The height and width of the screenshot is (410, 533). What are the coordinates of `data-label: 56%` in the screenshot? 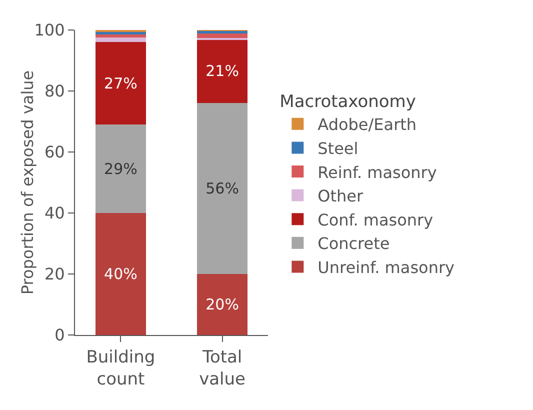 It's located at (222, 189).